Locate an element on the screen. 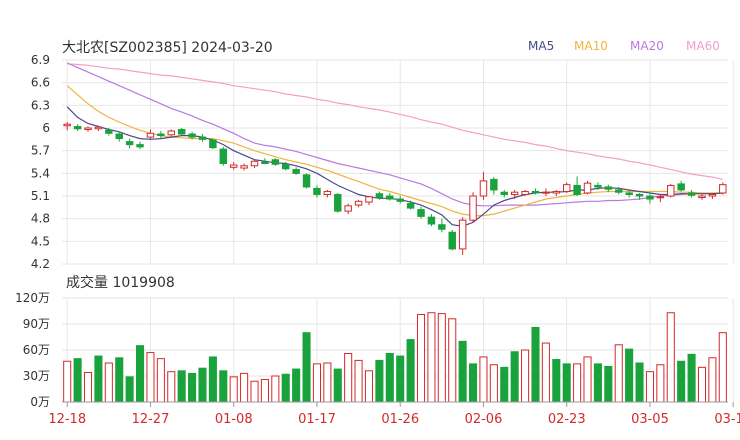  price-tick-label: 4.5 is located at coordinates (40, 241).